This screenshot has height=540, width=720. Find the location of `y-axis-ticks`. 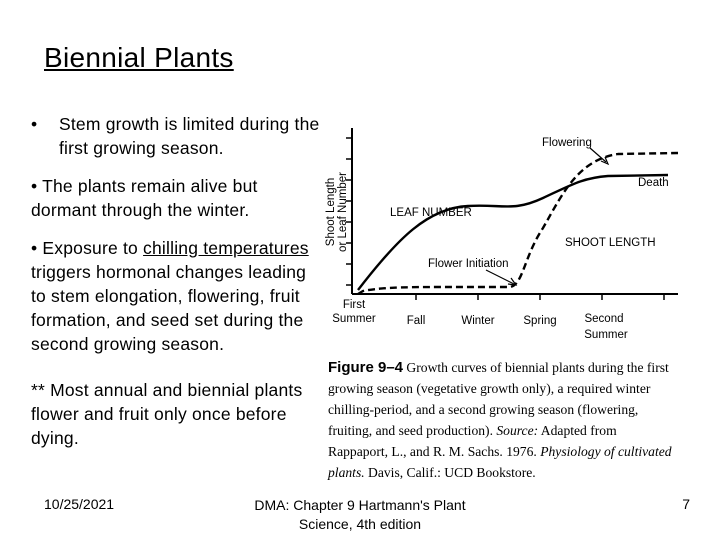

y-axis-ticks is located at coordinates (349, 211).